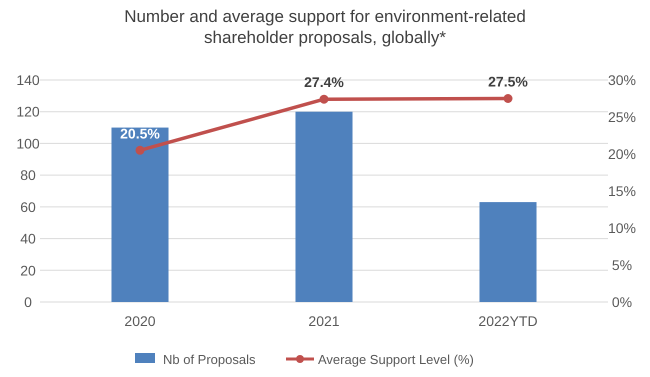  Describe the element at coordinates (622, 302) in the screenshot. I see `y2-tick-label: 0%` at that location.